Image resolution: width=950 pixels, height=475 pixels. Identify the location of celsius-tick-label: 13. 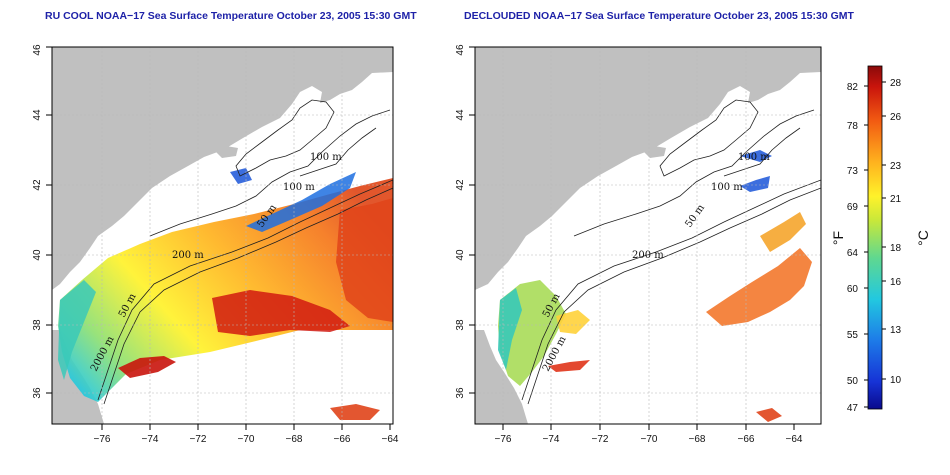
(896, 330).